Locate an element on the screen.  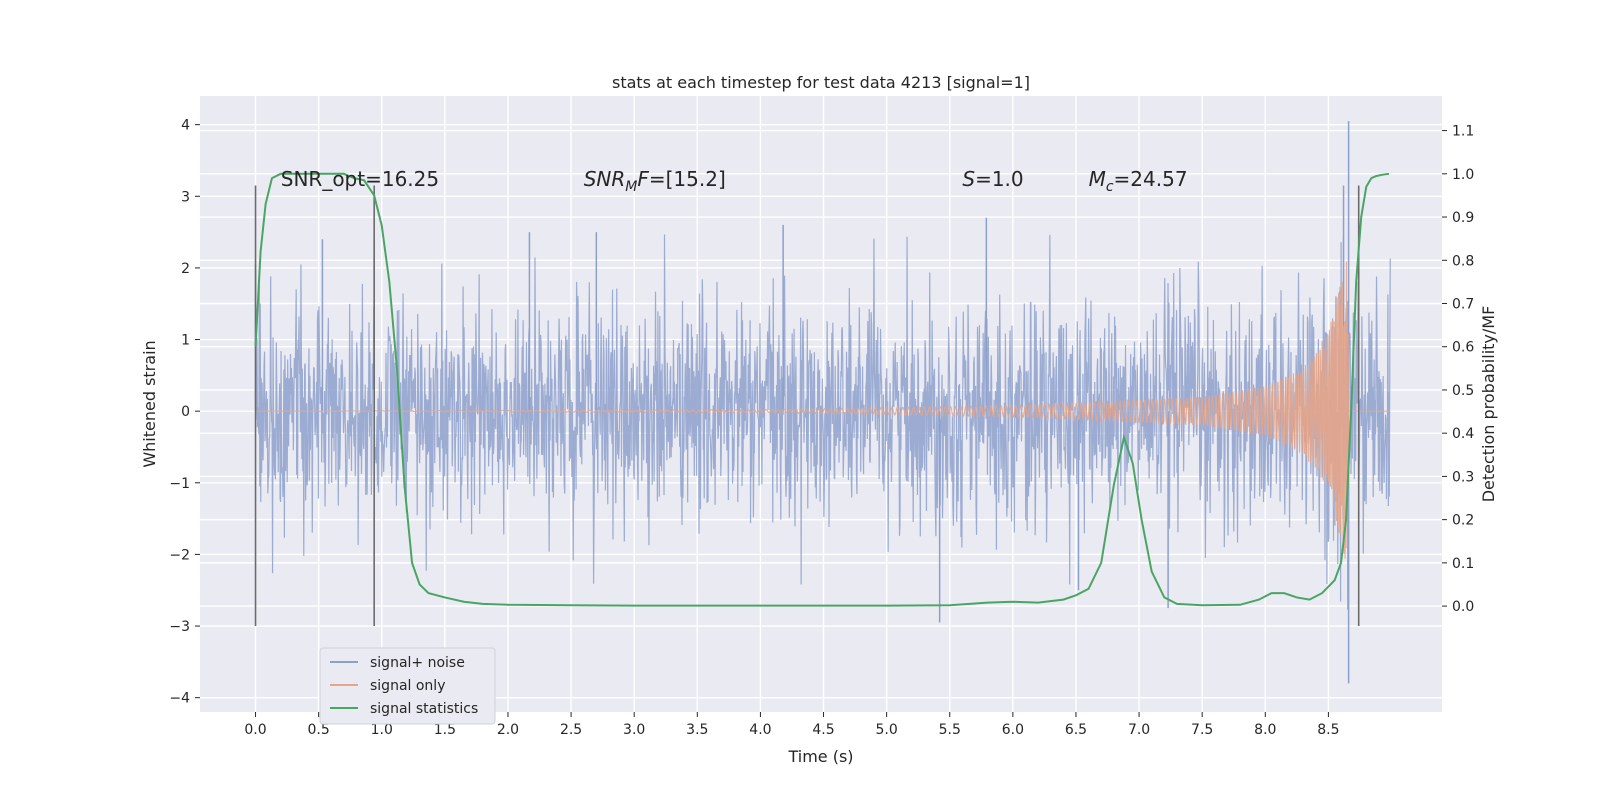
y-tick-label: −2 is located at coordinates (179, 555).